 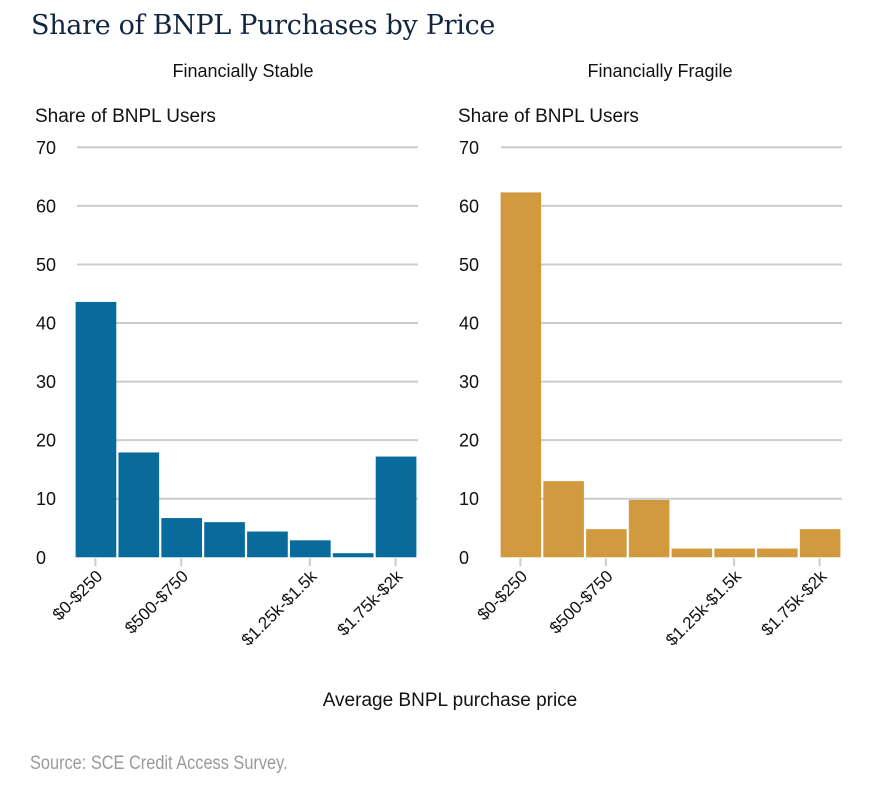 What do you see at coordinates (159, 763) in the screenshot?
I see `source-note: Source: SCE Credit Access Survey.` at bounding box center [159, 763].